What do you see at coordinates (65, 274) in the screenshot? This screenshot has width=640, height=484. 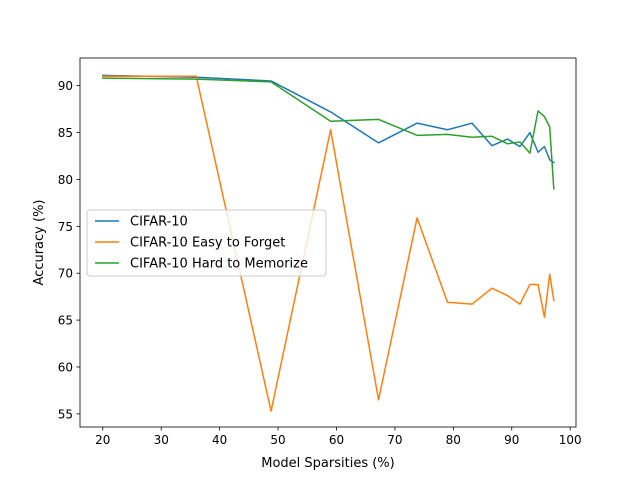 I see `y-tick-label: 70` at bounding box center [65, 274].